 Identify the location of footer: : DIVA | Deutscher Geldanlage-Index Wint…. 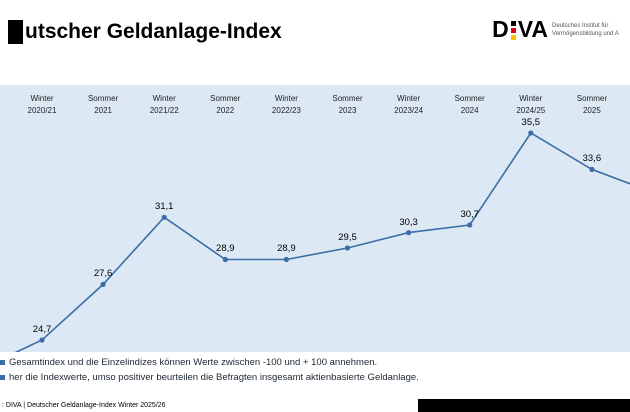
(315, 405).